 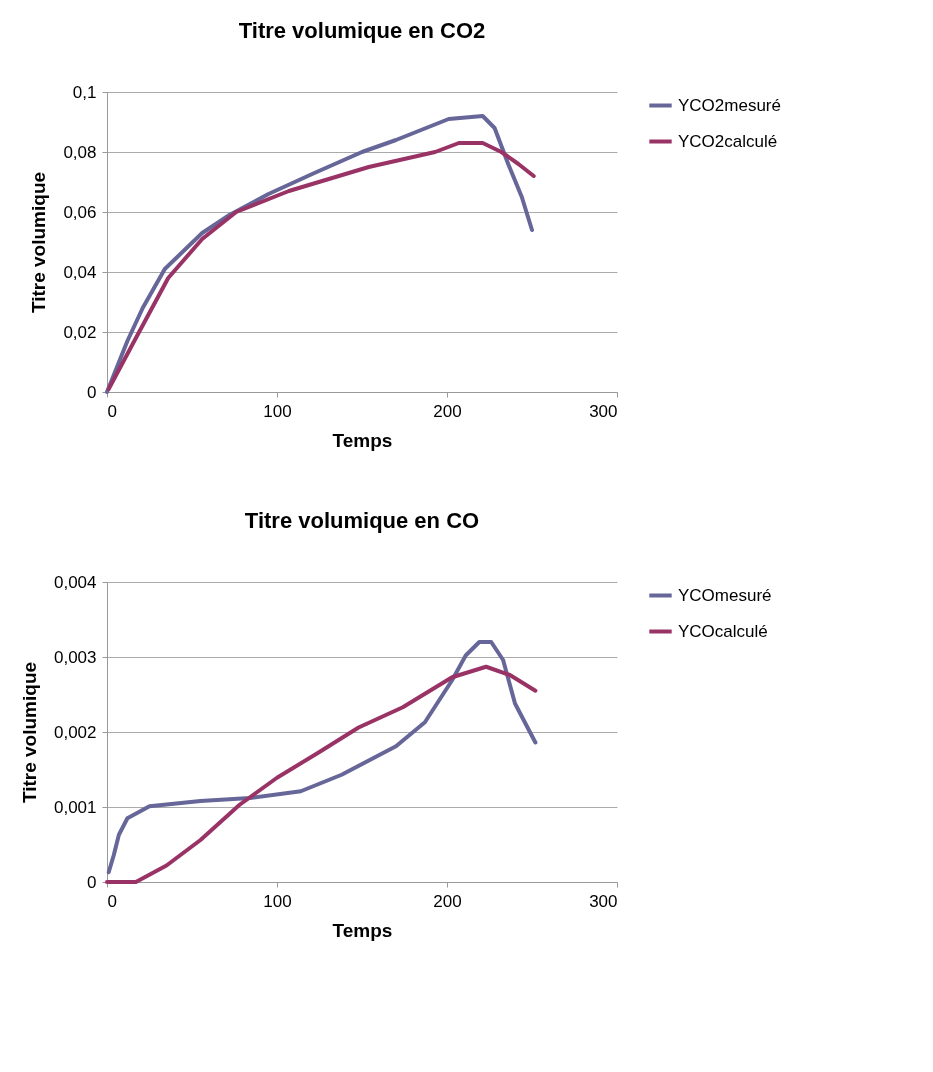 What do you see at coordinates (723, 631) in the screenshot?
I see `legend-label: YCOcalculé` at bounding box center [723, 631].